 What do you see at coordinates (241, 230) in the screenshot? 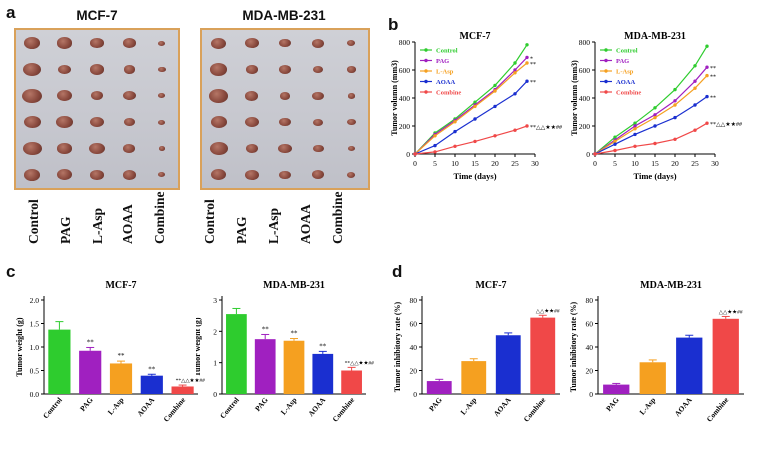
I see `group-label: PAG` at bounding box center [241, 230].